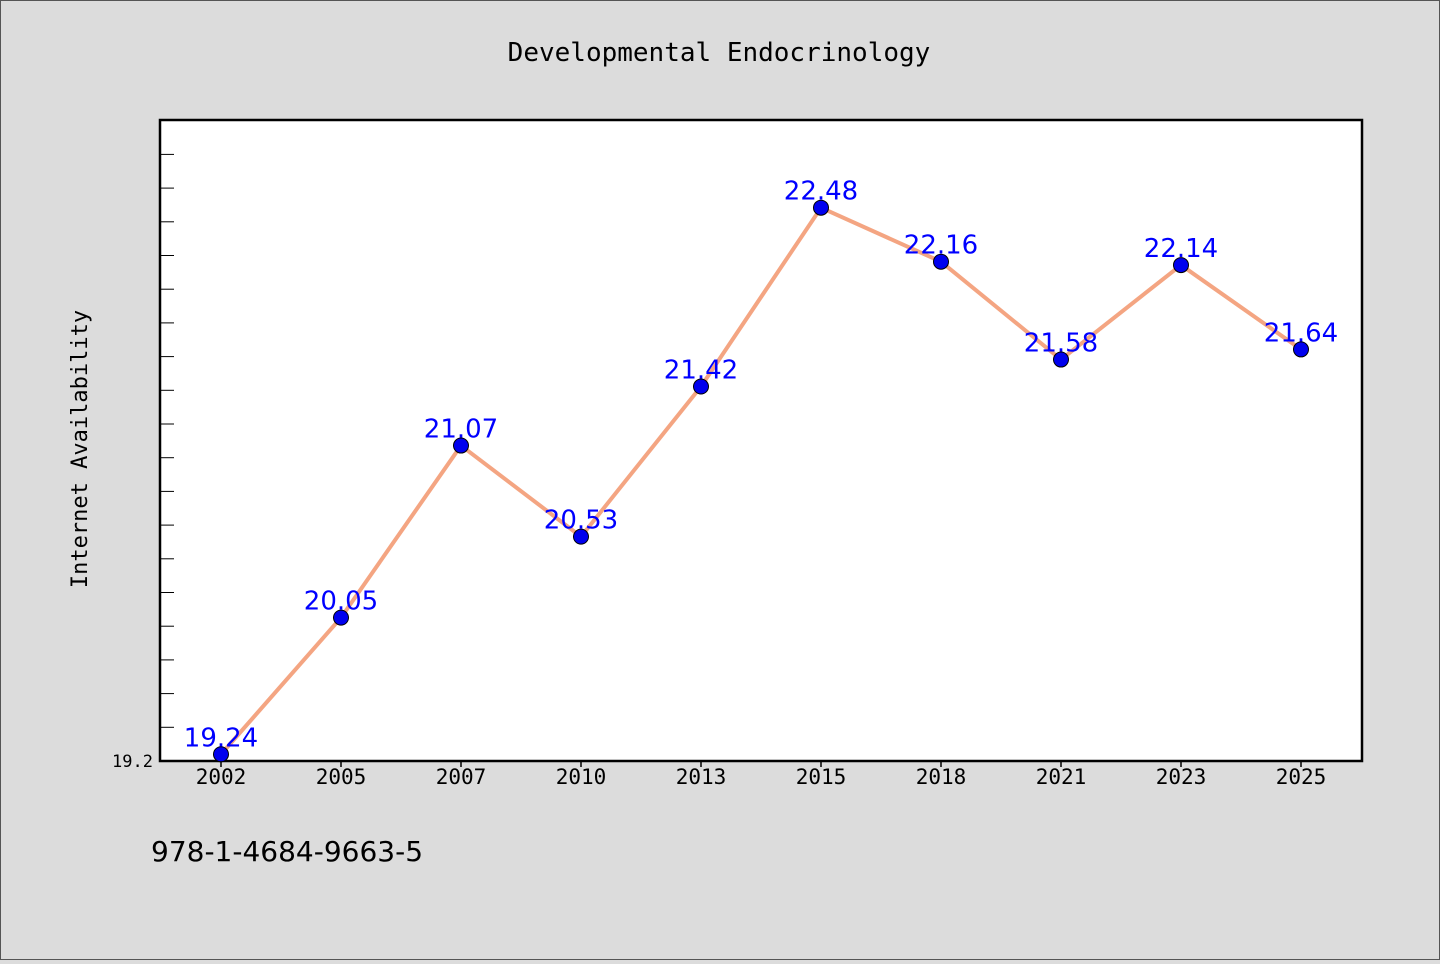 This screenshot has height=964, width=1440. What do you see at coordinates (941, 246) in the screenshot?
I see `data-label: 22.16` at bounding box center [941, 246].